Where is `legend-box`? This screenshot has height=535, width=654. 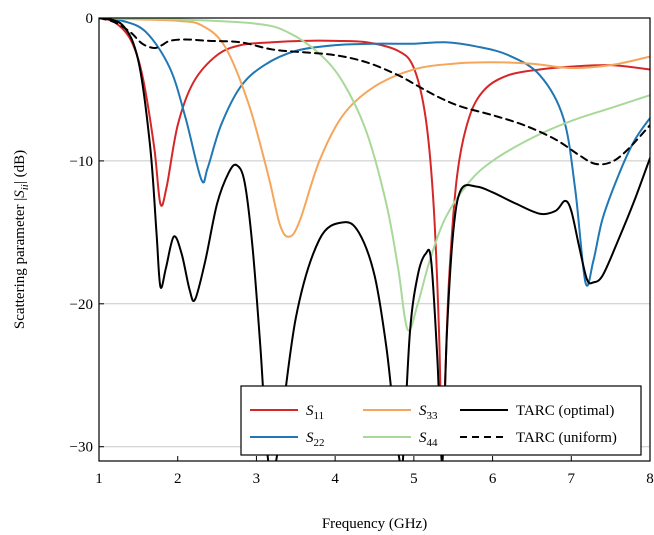
legend-box is located at coordinates (441, 420).